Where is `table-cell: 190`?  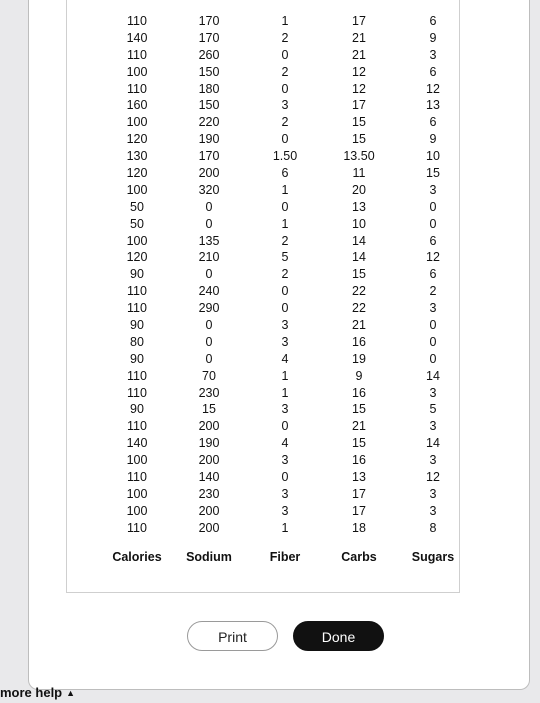 table-cell: 190 is located at coordinates (209, 443).